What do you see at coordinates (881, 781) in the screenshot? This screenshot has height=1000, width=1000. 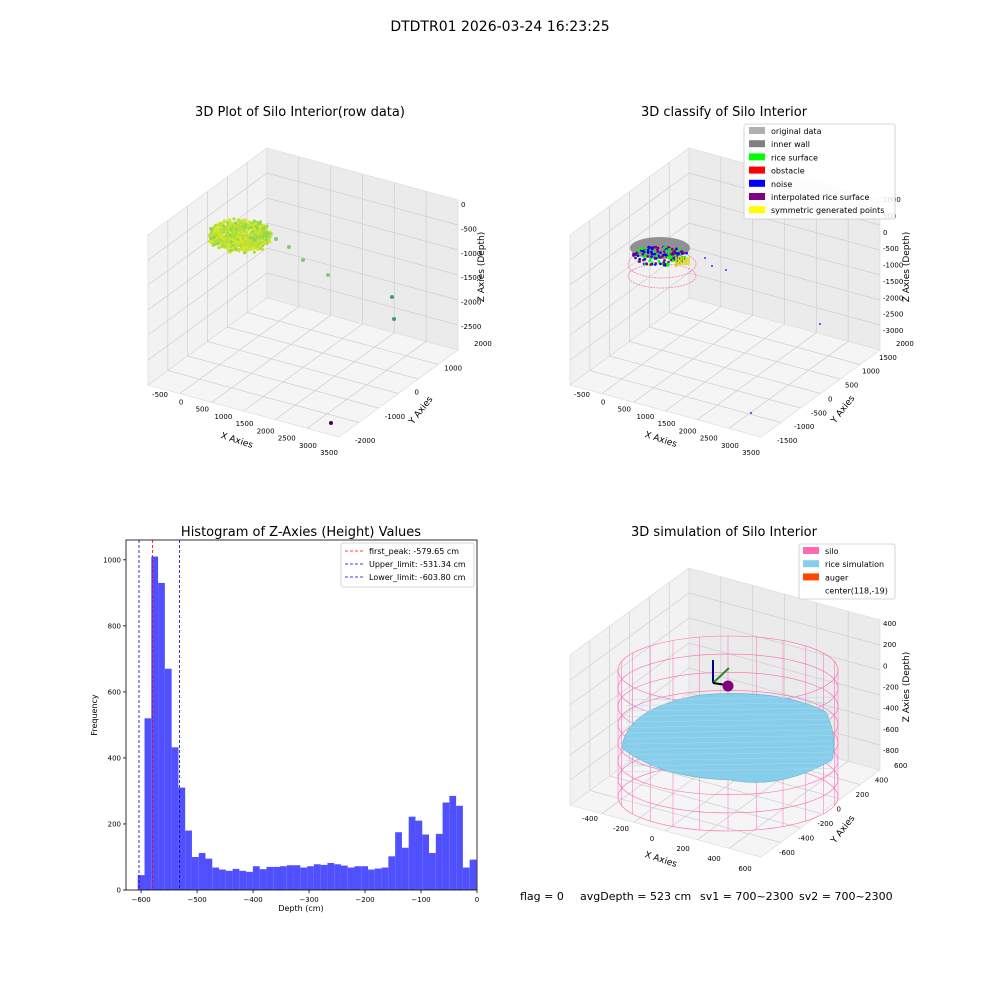 I see `axis-tick-label: 400` at bounding box center [881, 781].